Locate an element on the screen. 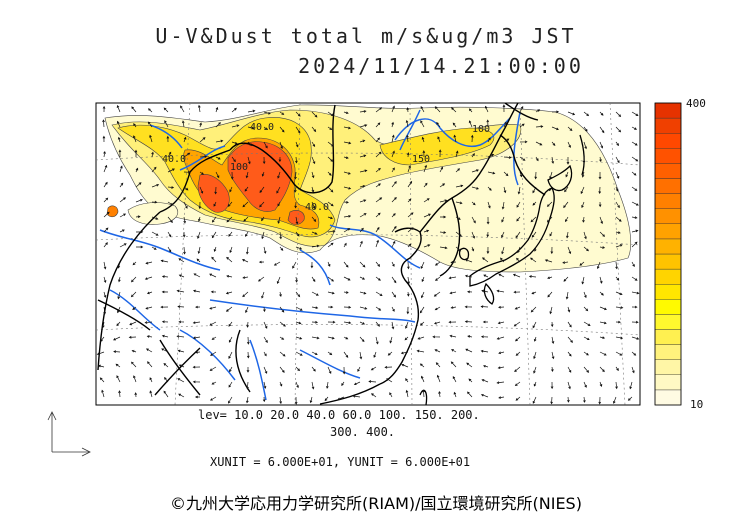  colorbar is located at coordinates (668, 254).